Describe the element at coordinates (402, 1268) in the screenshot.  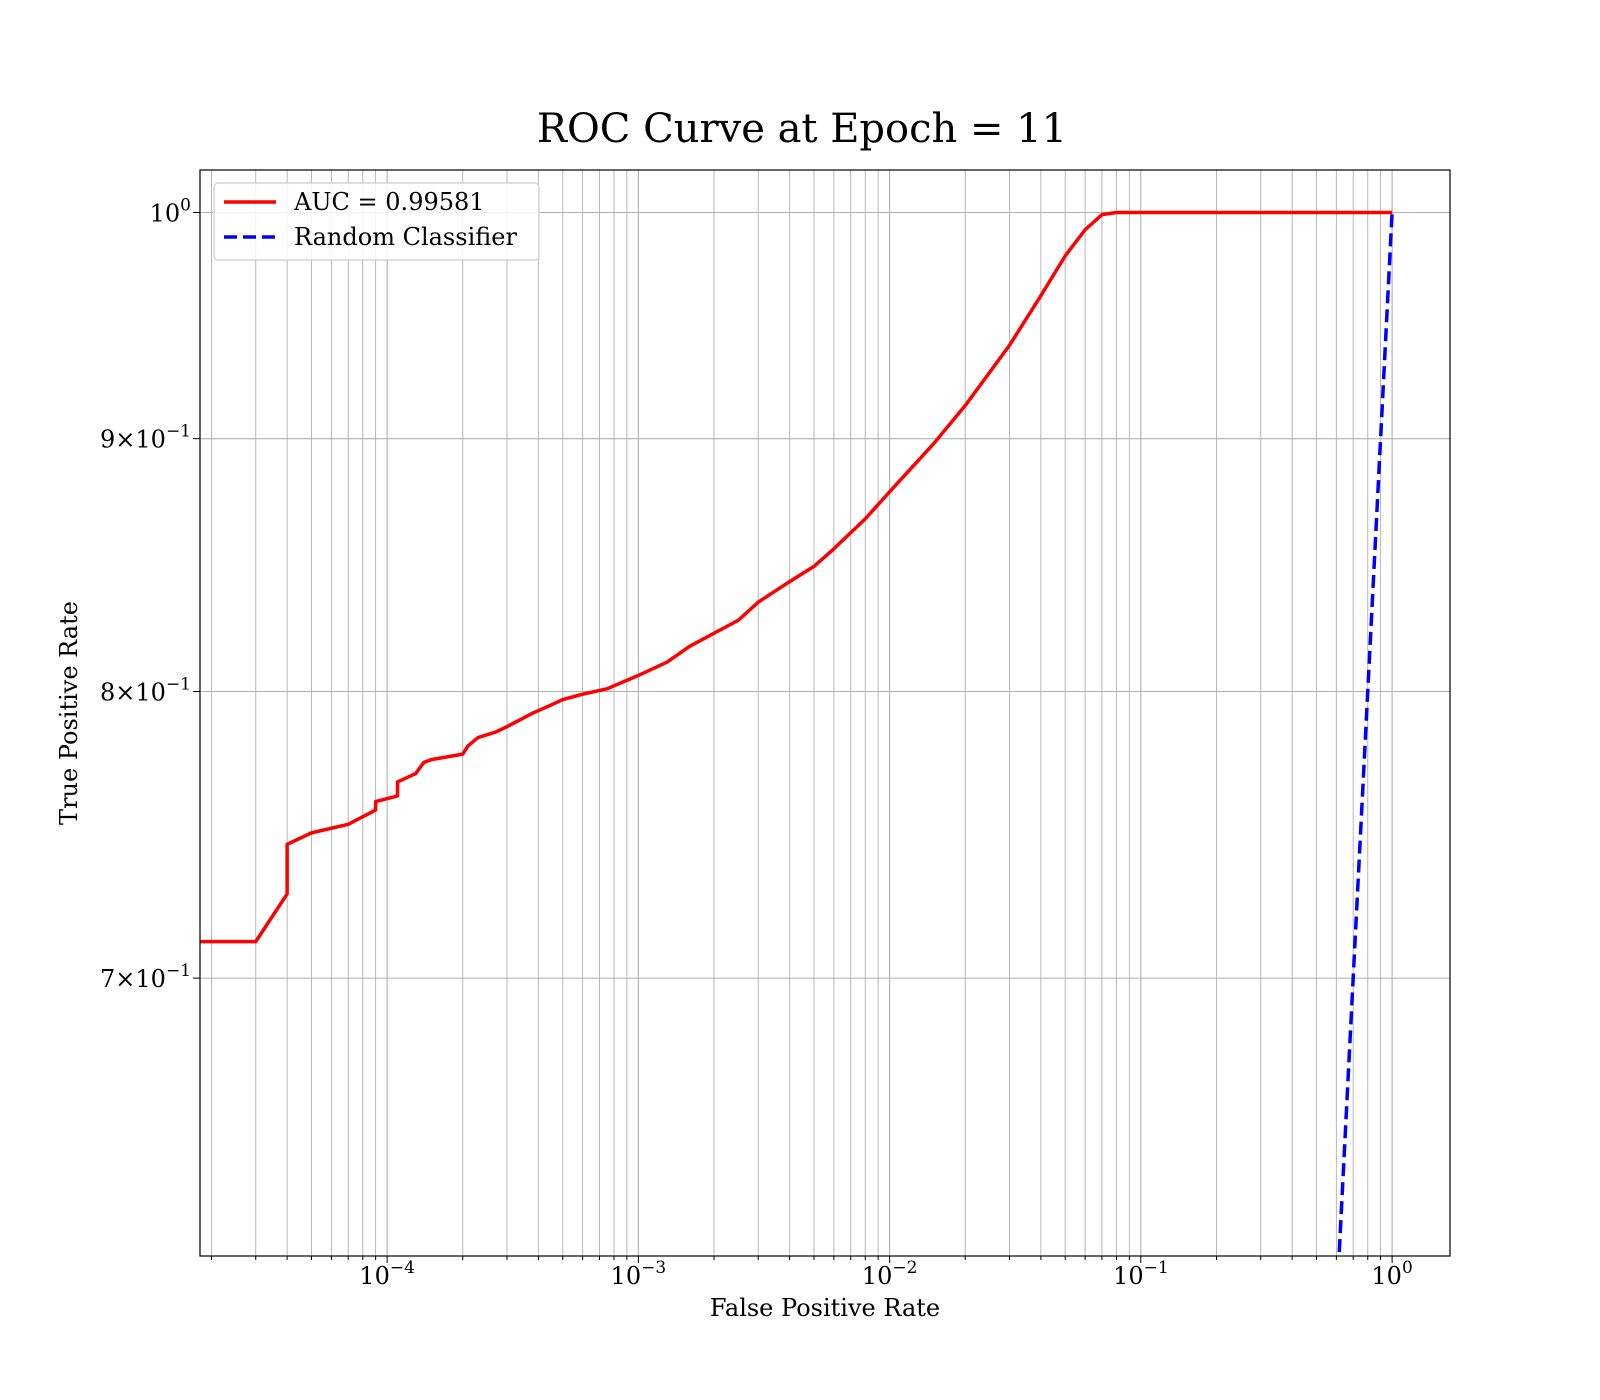
I see `x-tick-label-exponent: −4` at that location.